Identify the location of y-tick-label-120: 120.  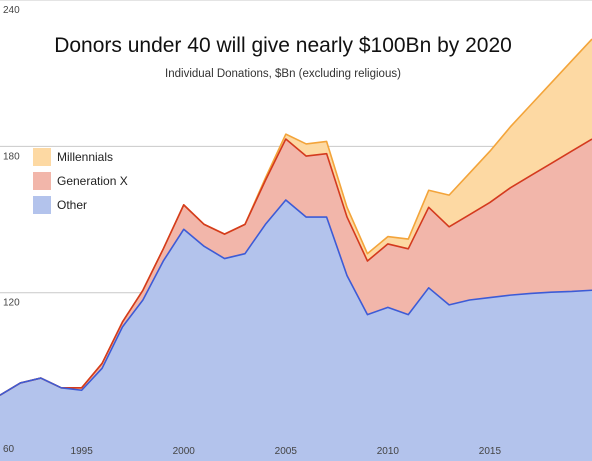
(11, 303).